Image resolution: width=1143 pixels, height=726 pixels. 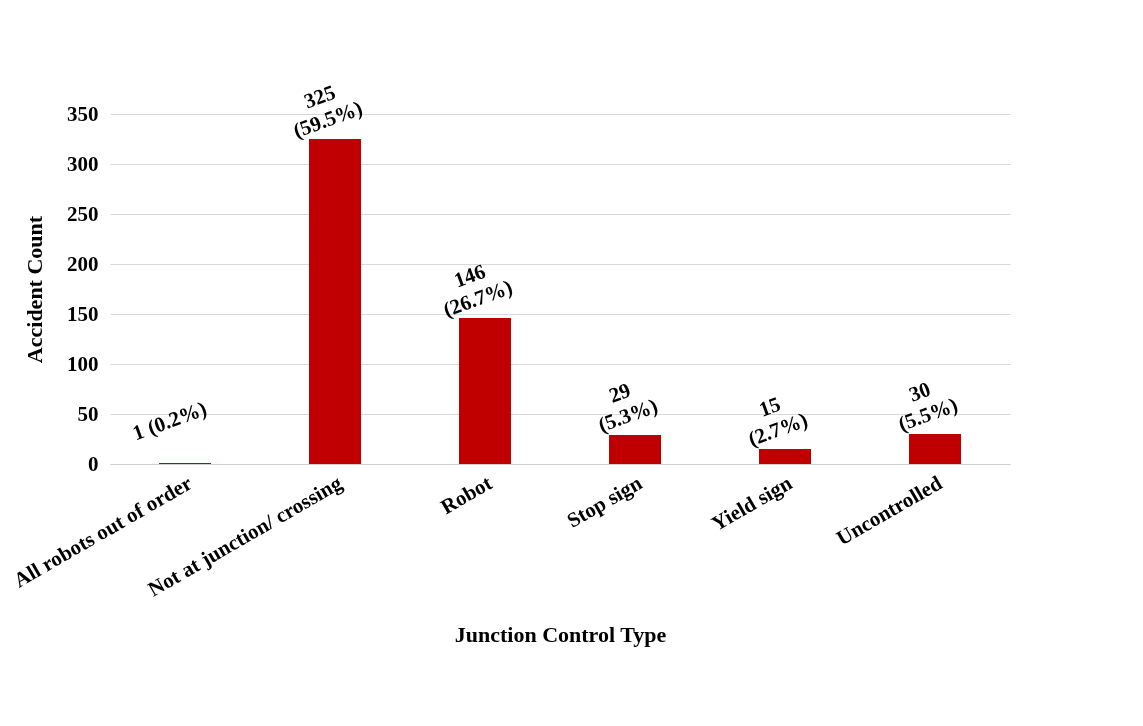 I want to click on y-tick-label: 100, so click(x=83, y=363).